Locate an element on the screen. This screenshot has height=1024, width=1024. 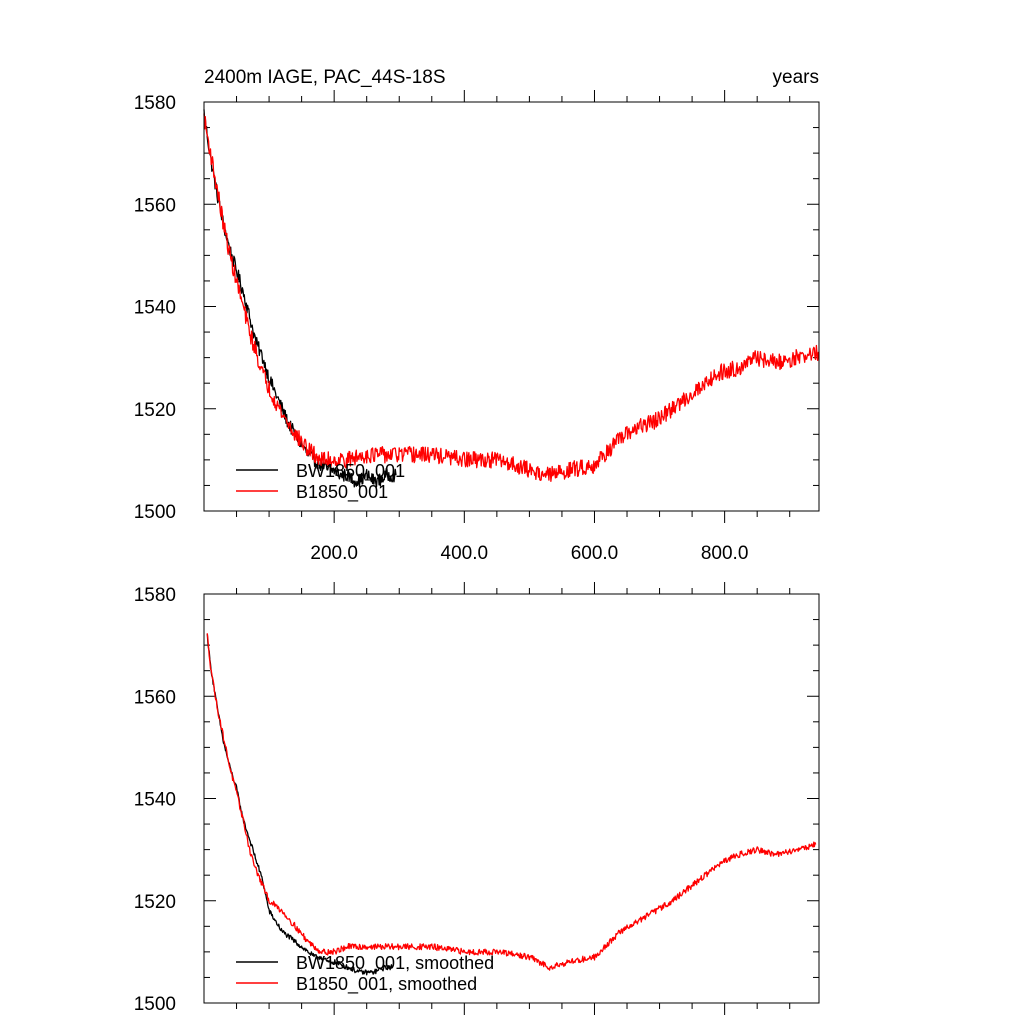
panel-title-right: years is located at coordinates (796, 77).